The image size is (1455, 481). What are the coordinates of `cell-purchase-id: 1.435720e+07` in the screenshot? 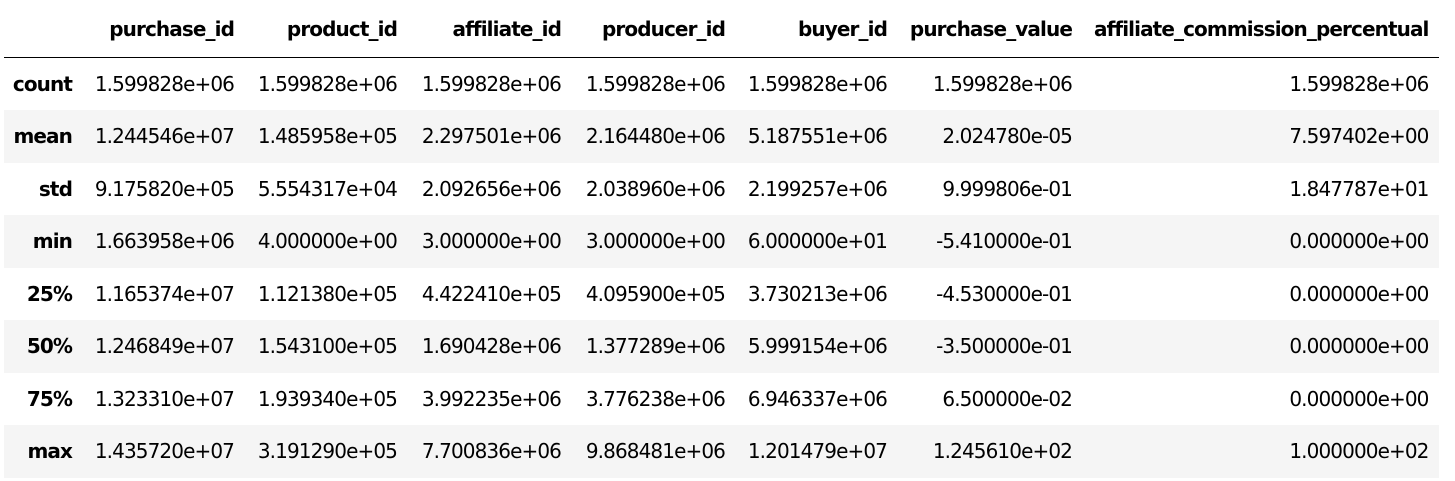 It's located at (164, 451).